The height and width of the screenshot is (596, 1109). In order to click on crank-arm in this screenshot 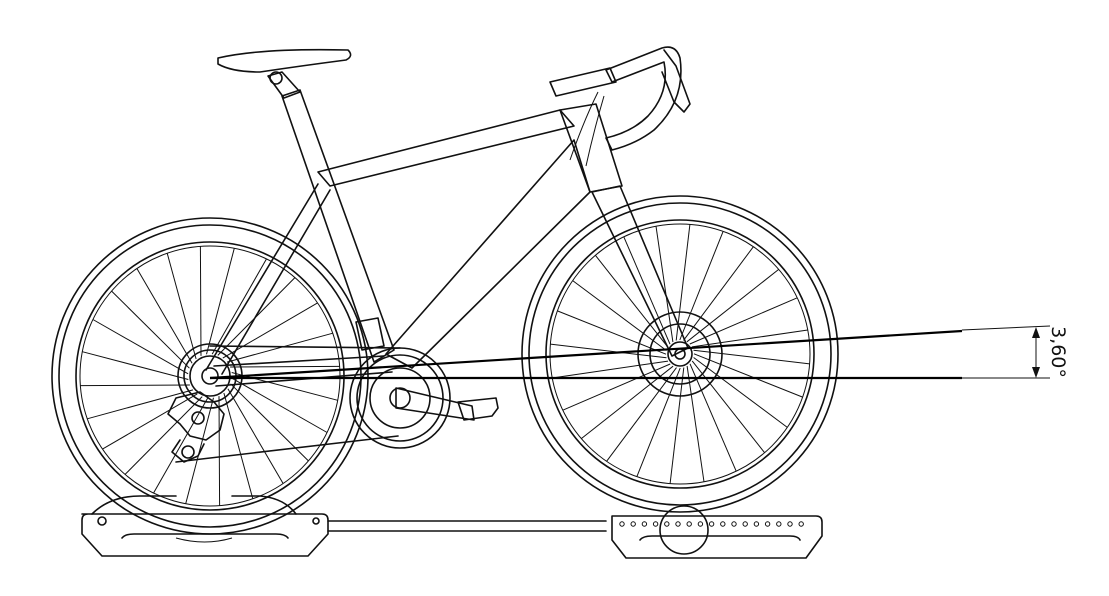, I will do `click(435, 404)`.